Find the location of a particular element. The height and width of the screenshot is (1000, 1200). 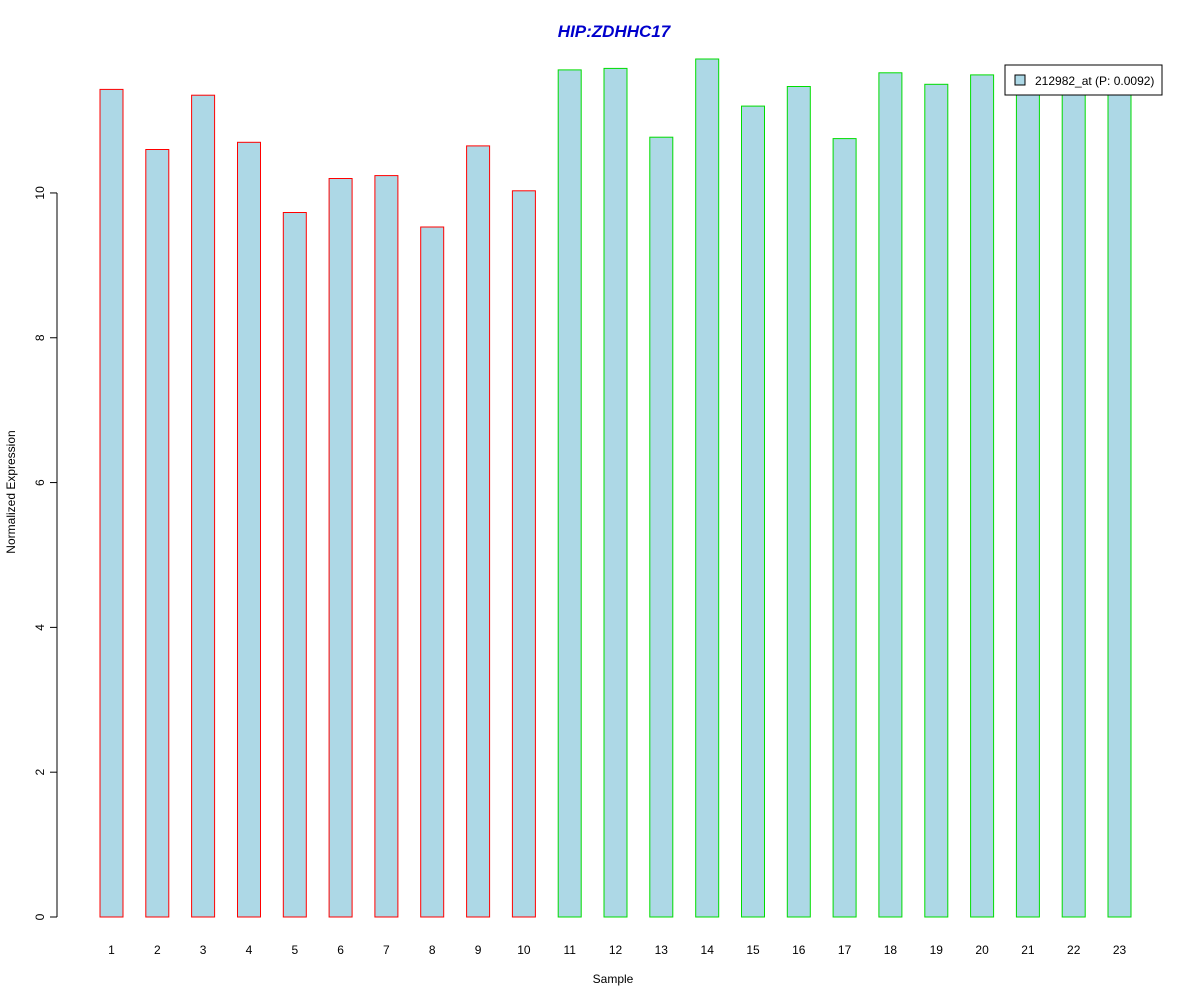

y-tick-label: 10 is located at coordinates (40, 193).